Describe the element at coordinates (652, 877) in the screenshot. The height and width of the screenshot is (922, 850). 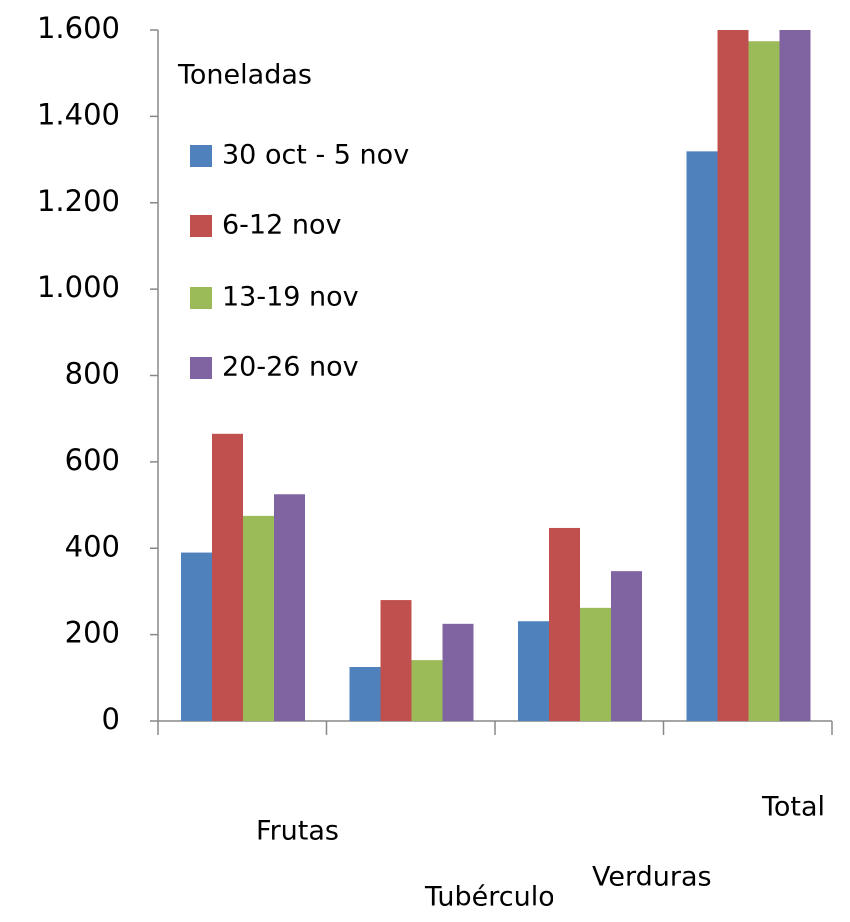
I see `x-tick-label: Verduras` at that location.